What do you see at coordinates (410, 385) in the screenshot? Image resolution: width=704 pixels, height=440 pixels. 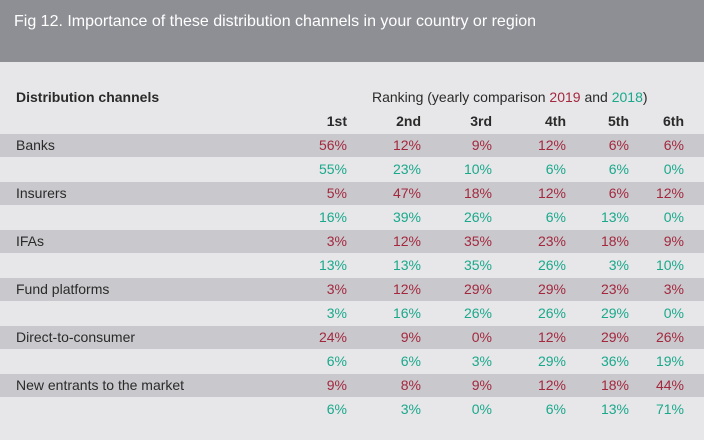 I see `cell-value: 8%` at bounding box center [410, 385].